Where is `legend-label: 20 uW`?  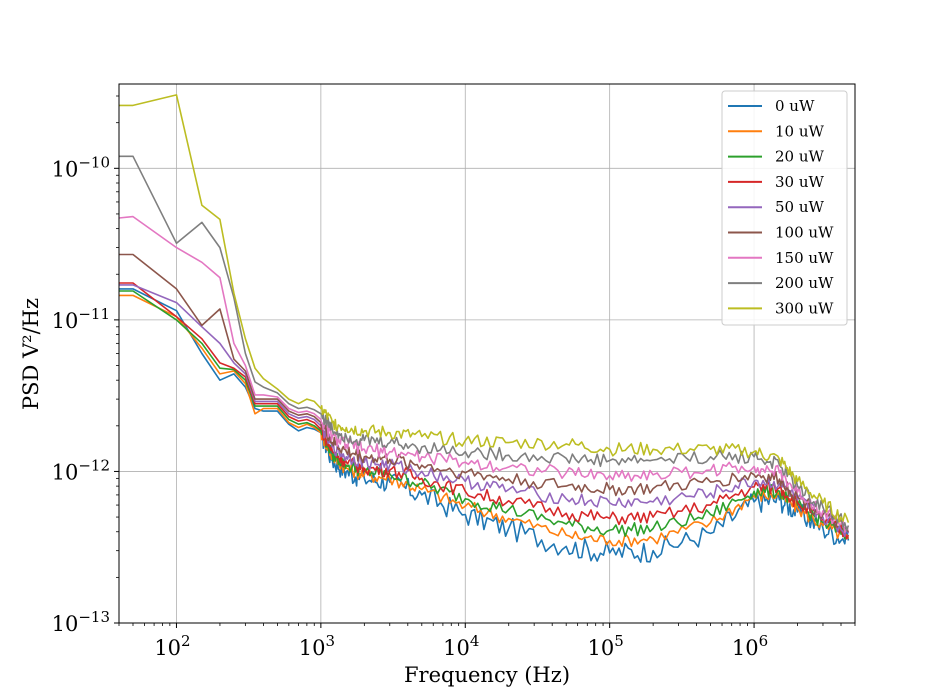
legend-label: 20 uW is located at coordinates (800, 157).